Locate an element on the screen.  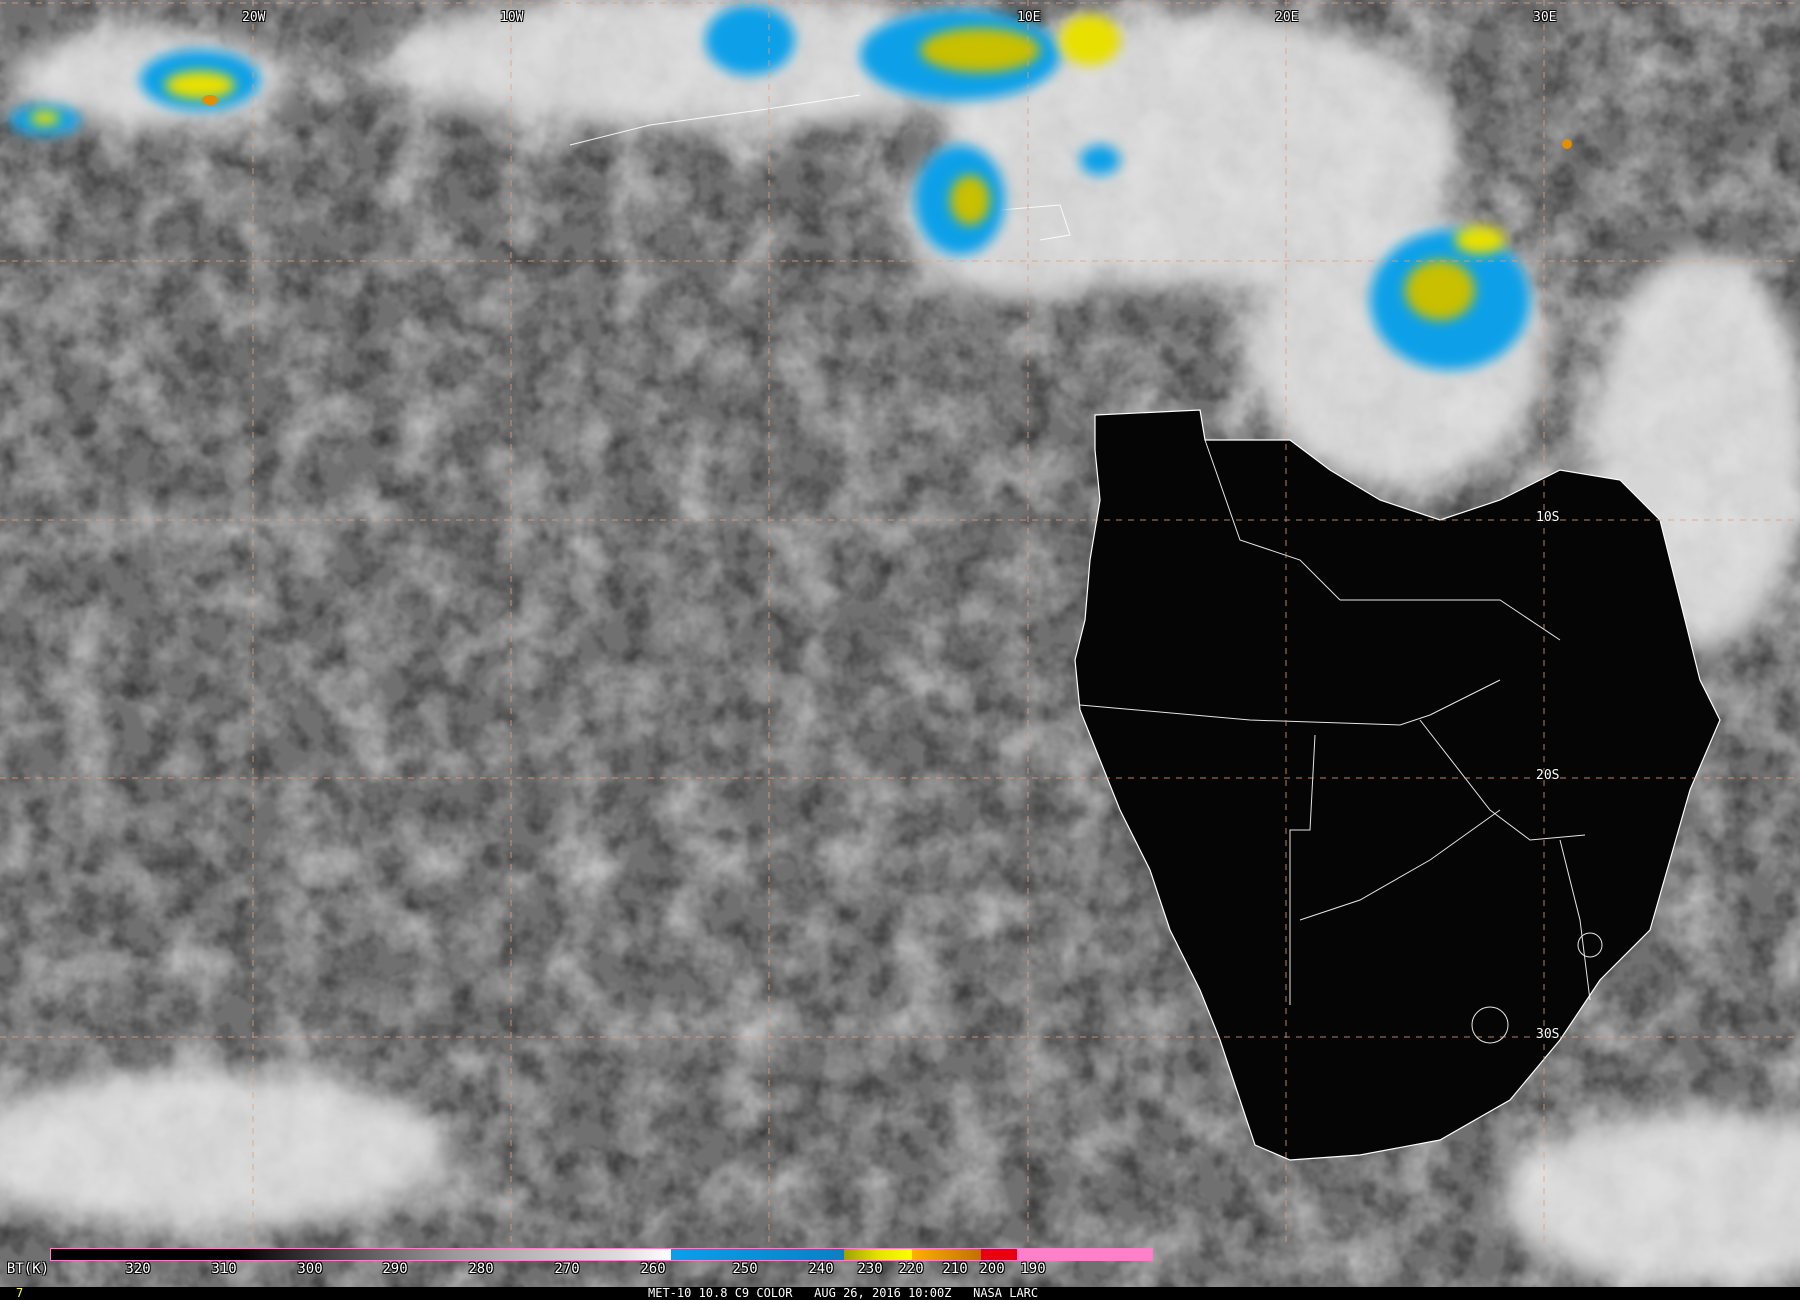
longitude-label-20e: 20E is located at coordinates (1287, 17).